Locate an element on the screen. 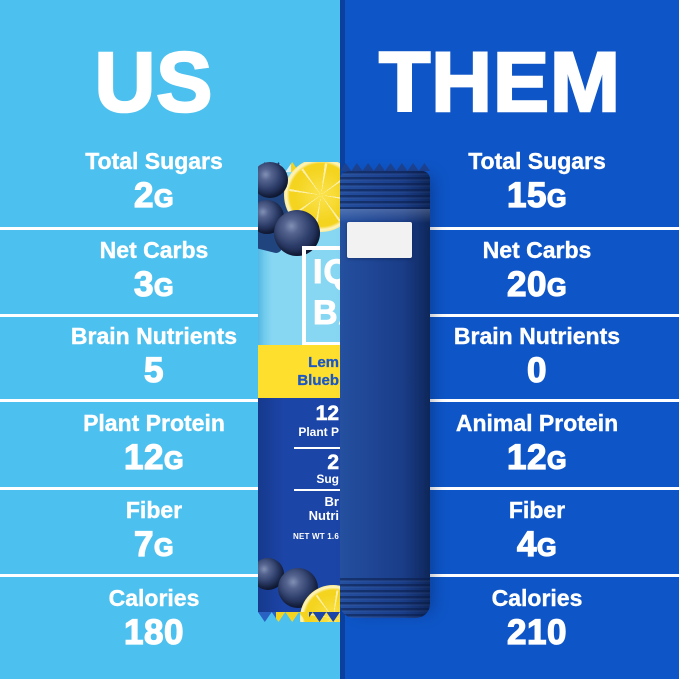 The height and width of the screenshot is (679, 679). left-row-total-sugars: Total Sugars 2G is located at coordinates (154, 182).